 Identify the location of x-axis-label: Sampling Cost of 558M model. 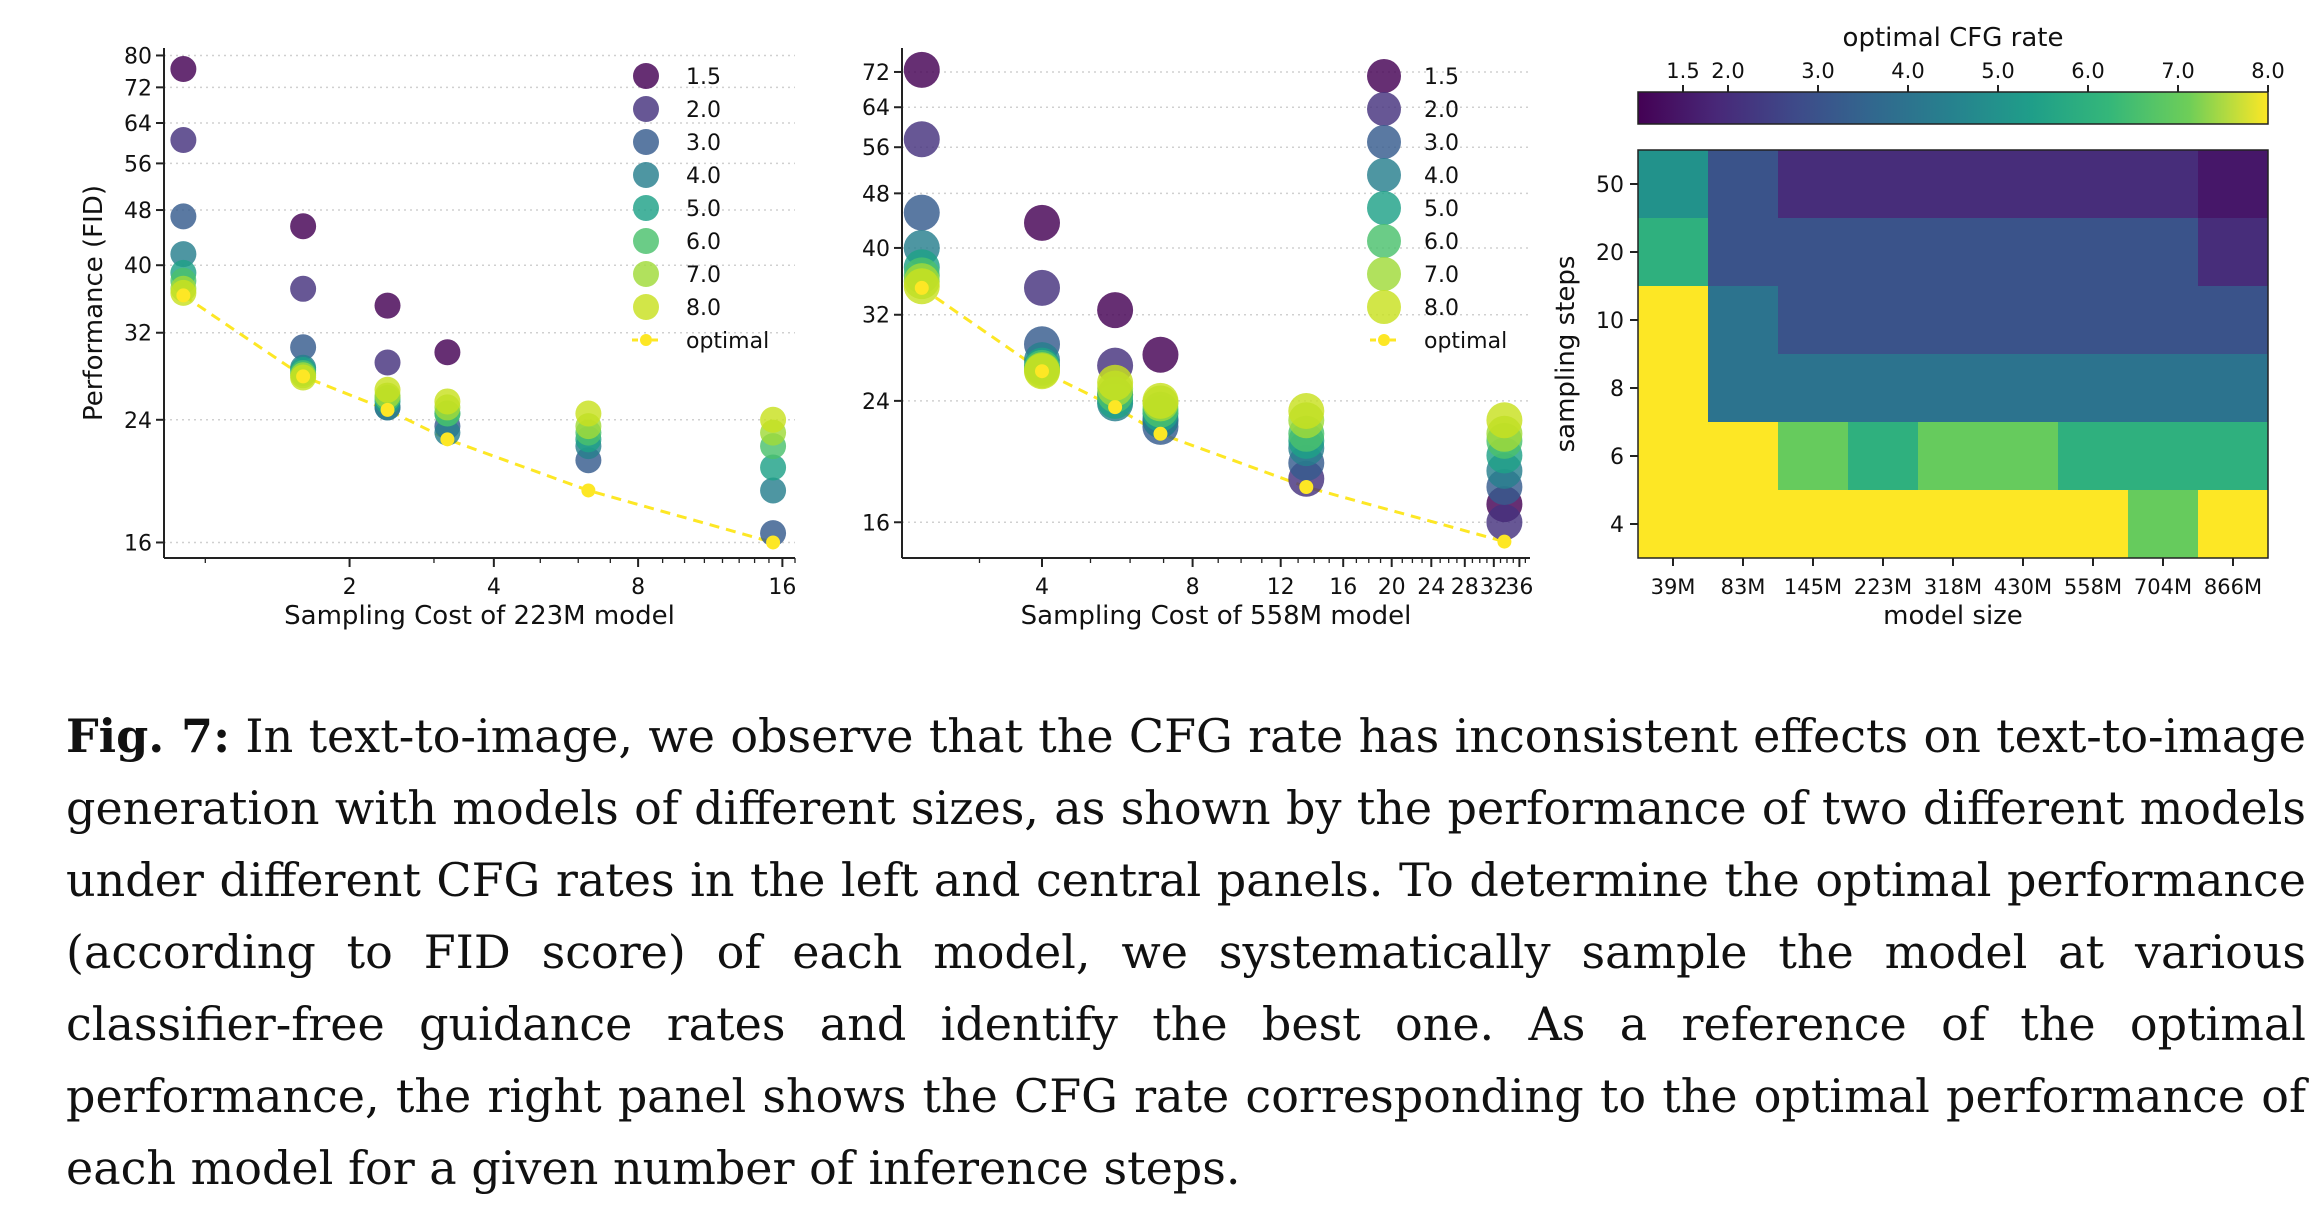
(1216, 616).